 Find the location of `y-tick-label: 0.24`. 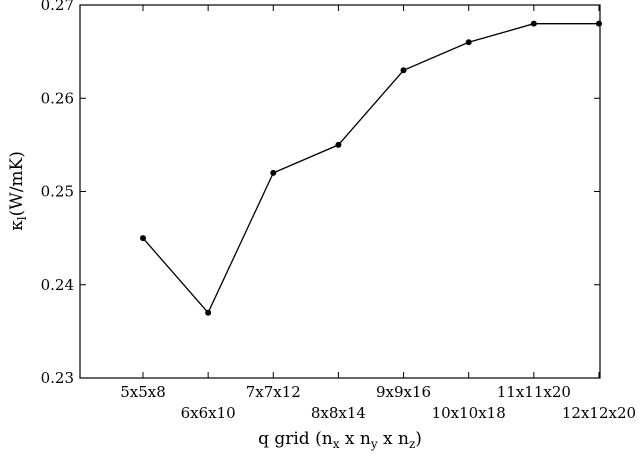

y-tick-label: 0.24 is located at coordinates (57, 285).